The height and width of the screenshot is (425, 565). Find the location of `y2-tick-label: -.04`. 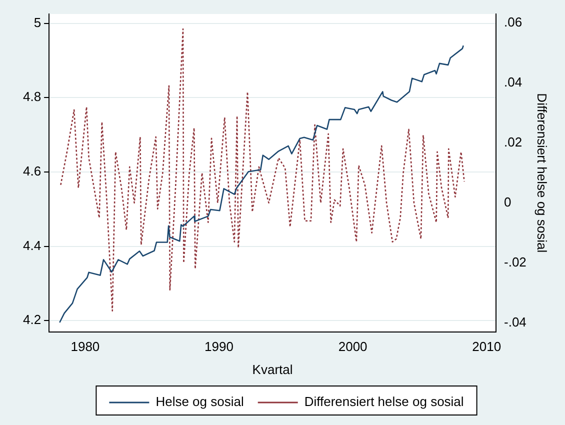

y2-tick-label: -.04 is located at coordinates (515, 322).